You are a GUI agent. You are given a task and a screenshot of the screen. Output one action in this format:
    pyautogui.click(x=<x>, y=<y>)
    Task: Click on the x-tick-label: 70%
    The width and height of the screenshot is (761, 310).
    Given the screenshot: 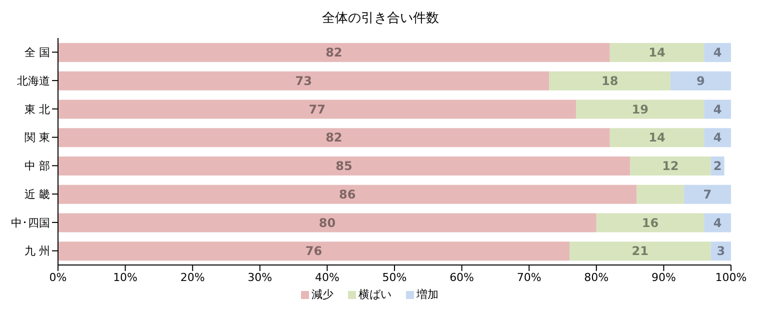 What is the action you would take?
    pyautogui.click(x=529, y=277)
    